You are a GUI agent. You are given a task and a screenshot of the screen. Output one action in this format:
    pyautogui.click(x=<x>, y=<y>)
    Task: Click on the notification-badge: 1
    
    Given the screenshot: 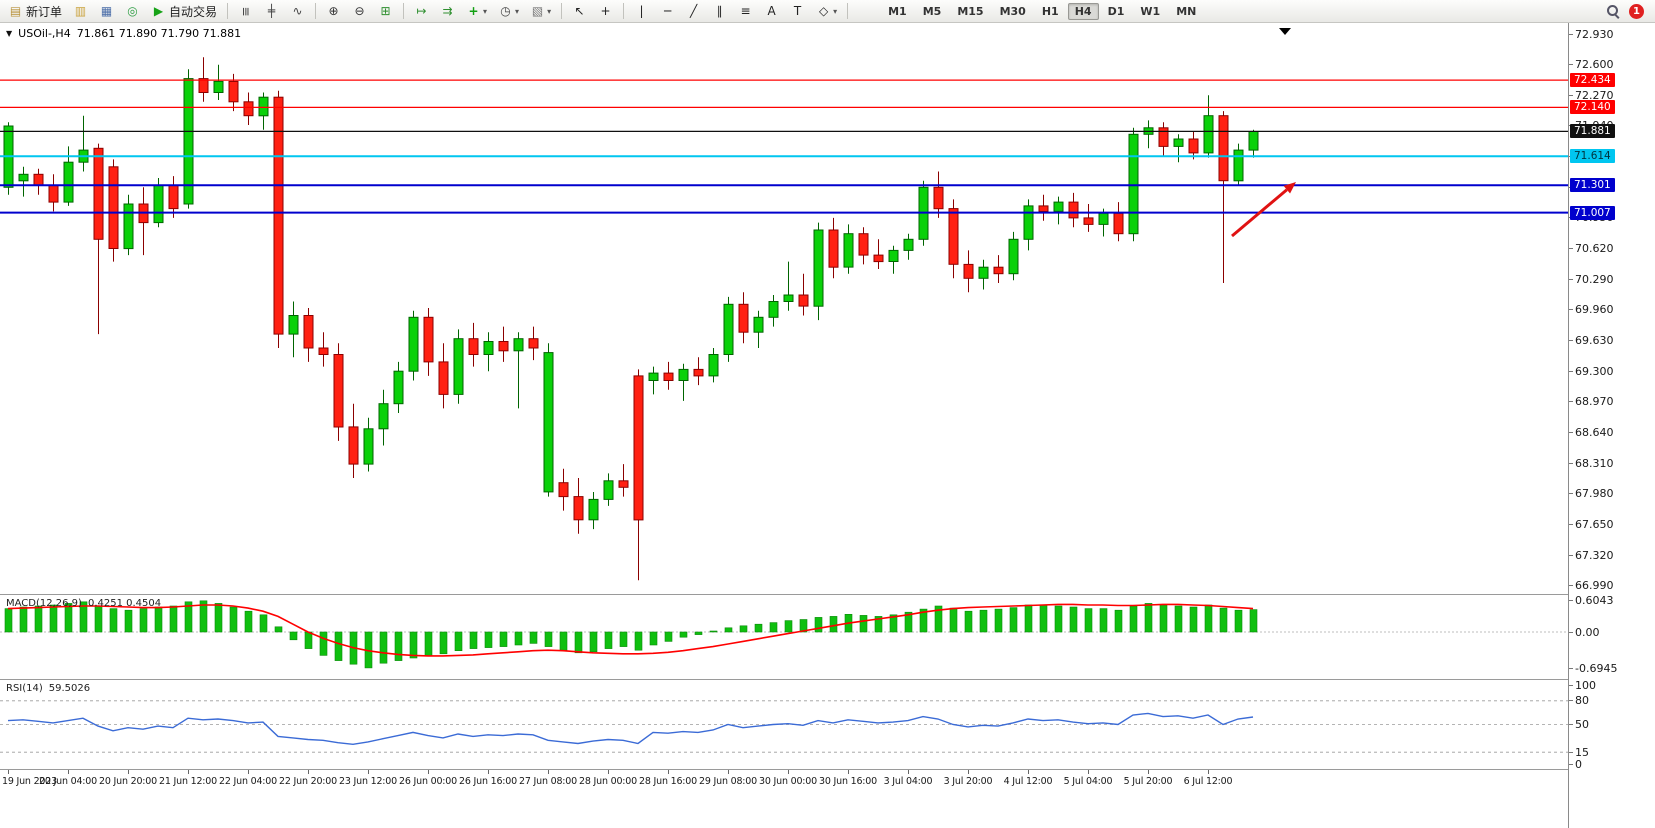 What is the action you would take?
    pyautogui.click(x=1636, y=11)
    